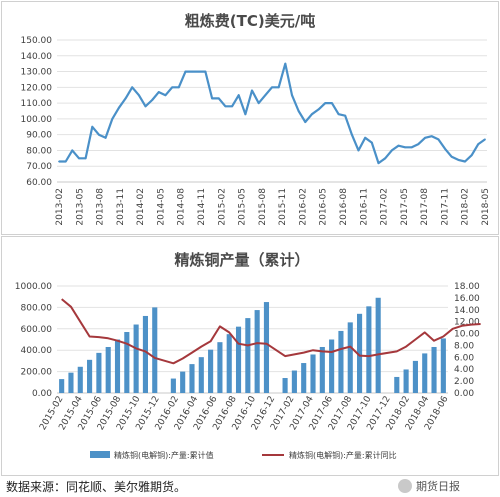  What do you see at coordinates (405, 207) in the screenshot?
I see `x-tick-label: 2017-05` at bounding box center [405, 207].